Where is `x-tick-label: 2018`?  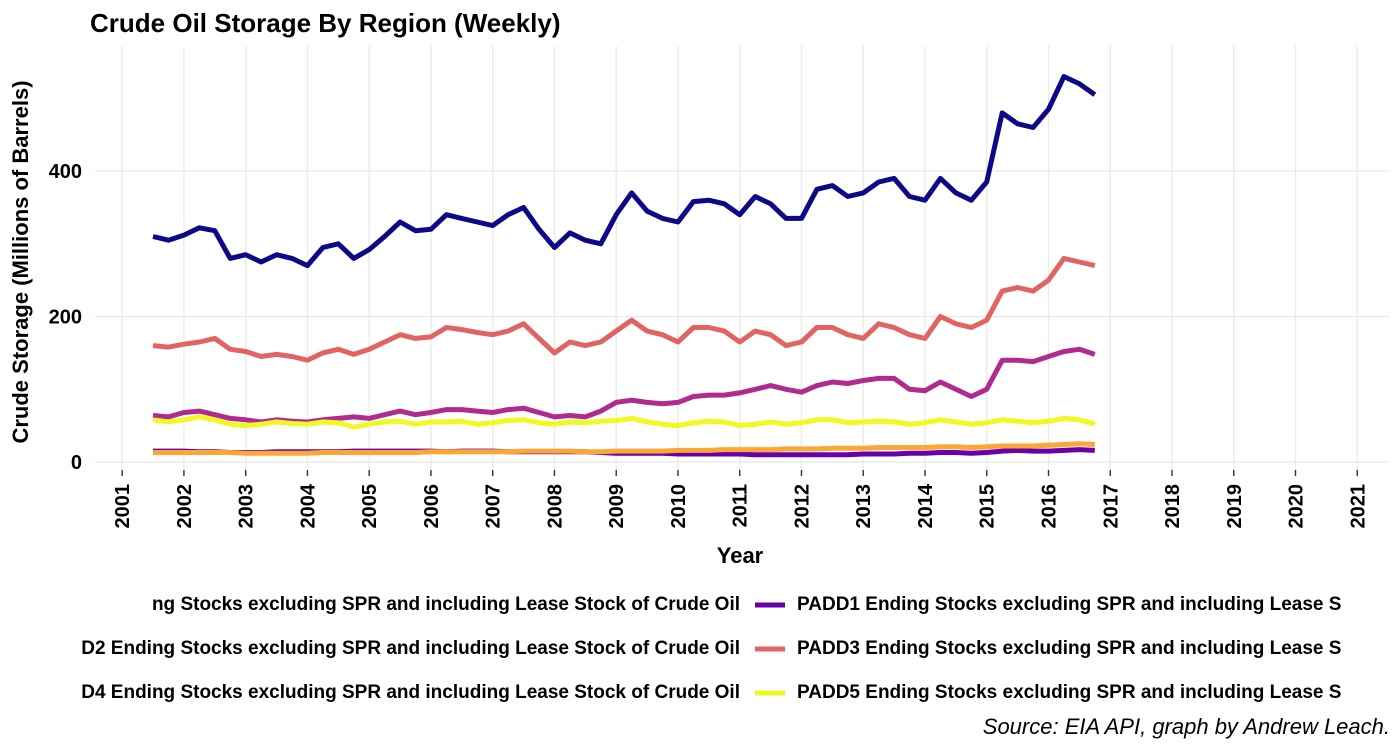 x-tick-label: 2018 is located at coordinates (1173, 506).